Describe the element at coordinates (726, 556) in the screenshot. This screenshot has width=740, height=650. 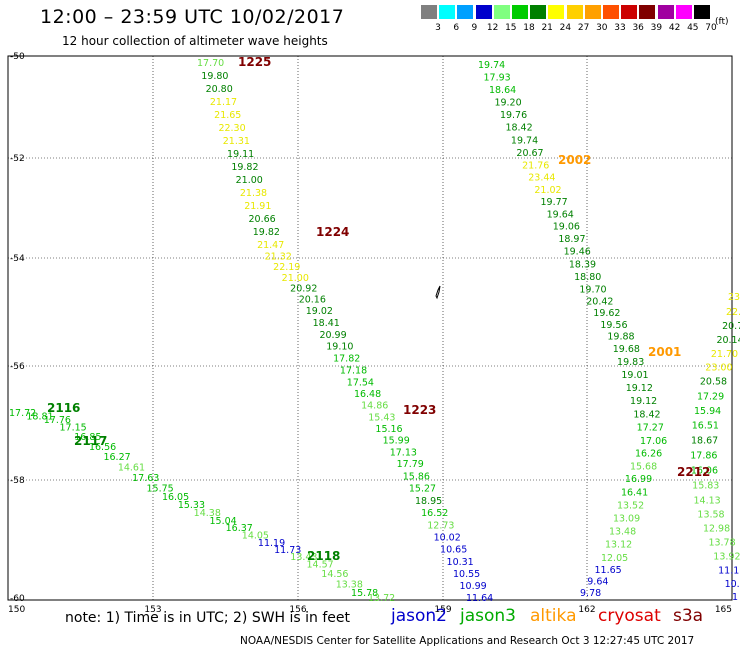
I see `wave-height-value: 13.92` at that location.